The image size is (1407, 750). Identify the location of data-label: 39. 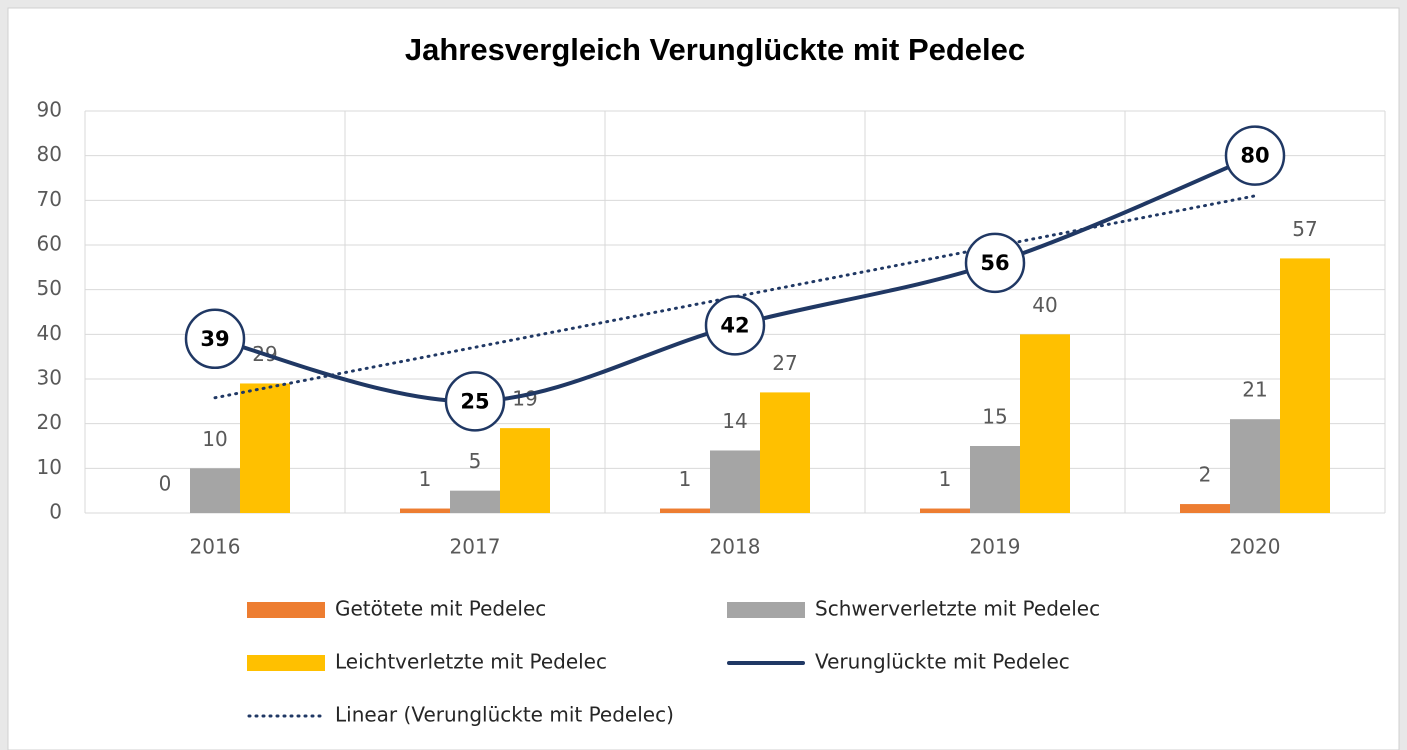
(214, 339).